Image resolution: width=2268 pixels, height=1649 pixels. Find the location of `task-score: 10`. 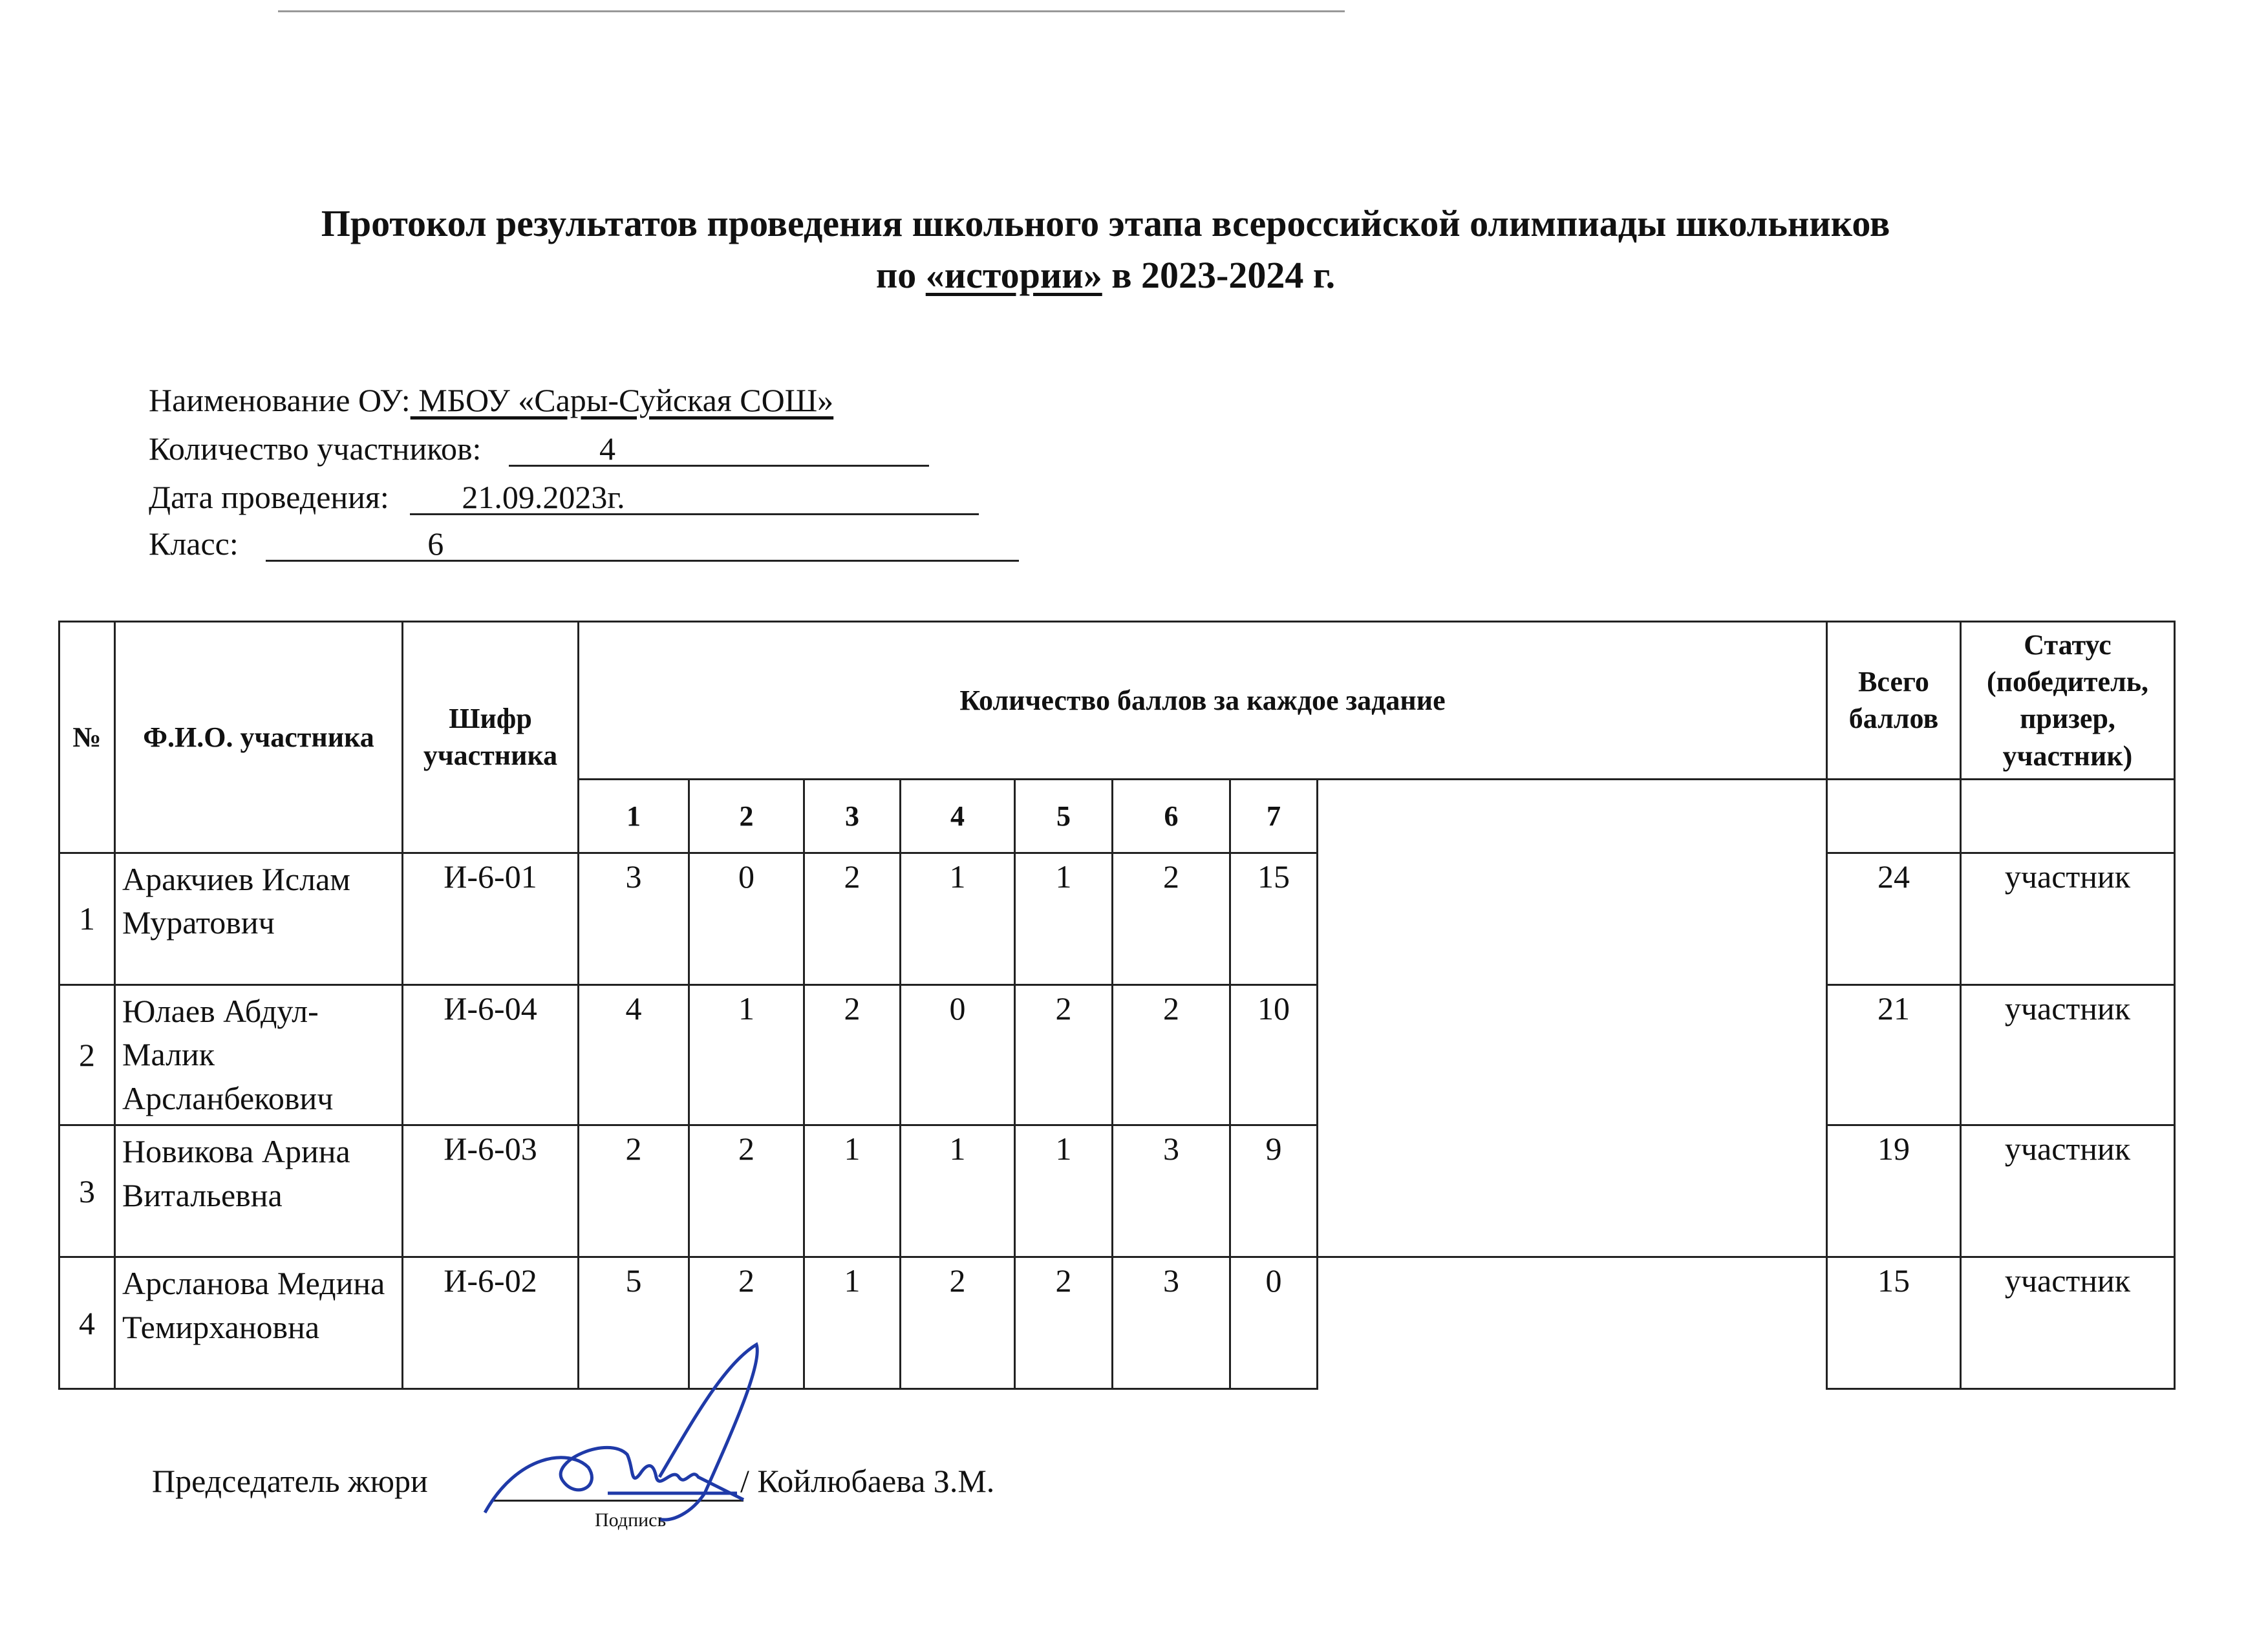

task-score: 10 is located at coordinates (1273, 1055).